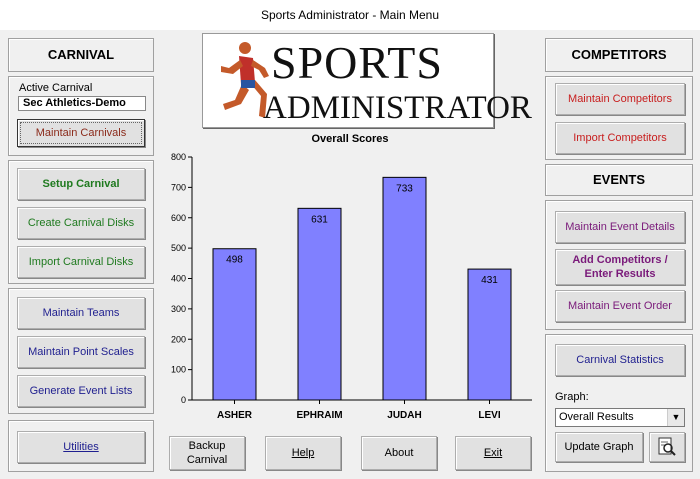  I want to click on setup-carnival-label: Setup Carnival, so click(81, 184).